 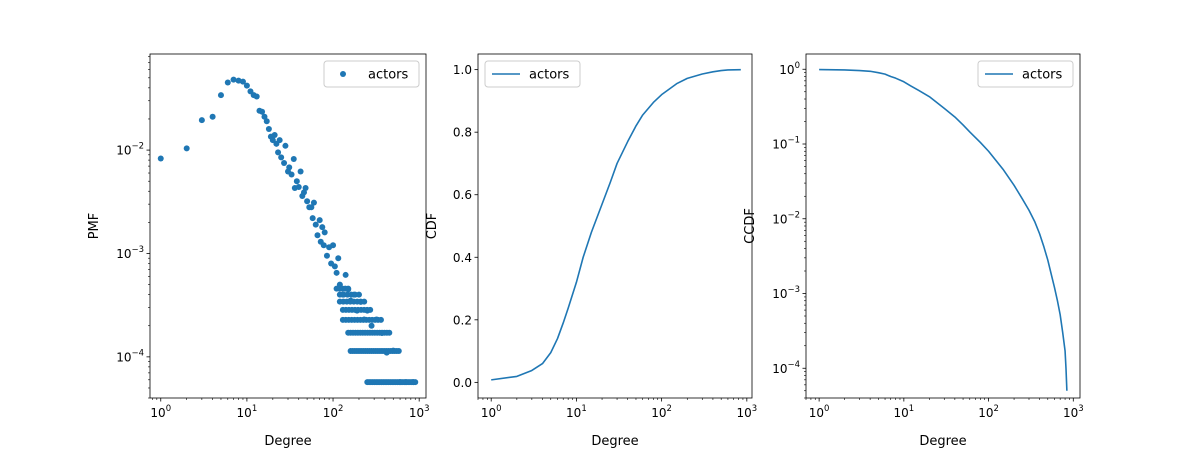 What do you see at coordinates (750, 226) in the screenshot?
I see `y-axis-label: CCDF` at bounding box center [750, 226].